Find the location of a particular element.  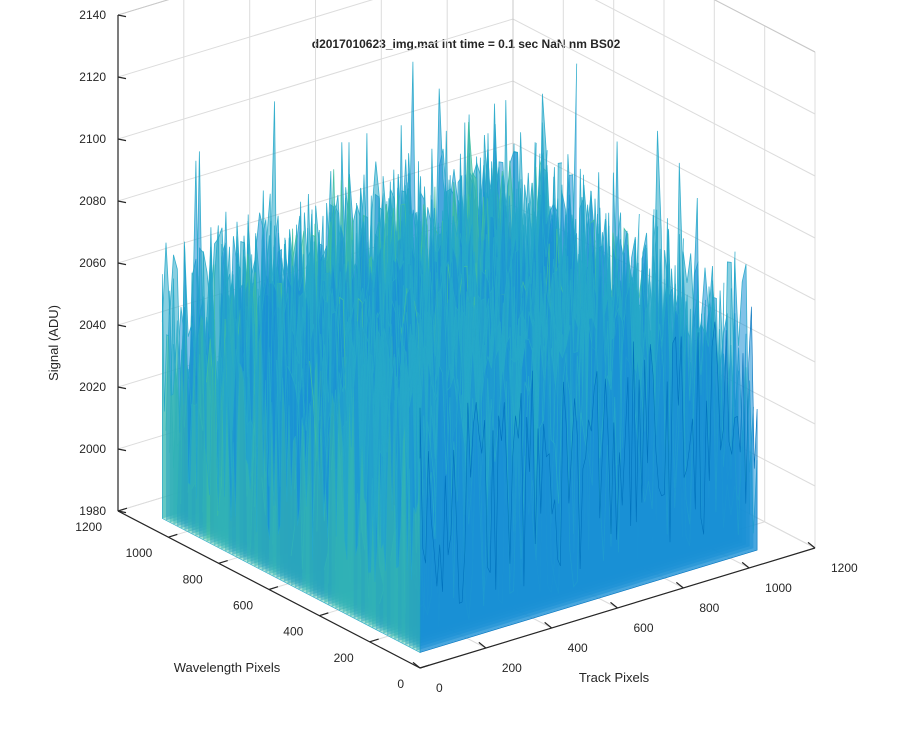

z-gridline is located at coordinates (466, 57).